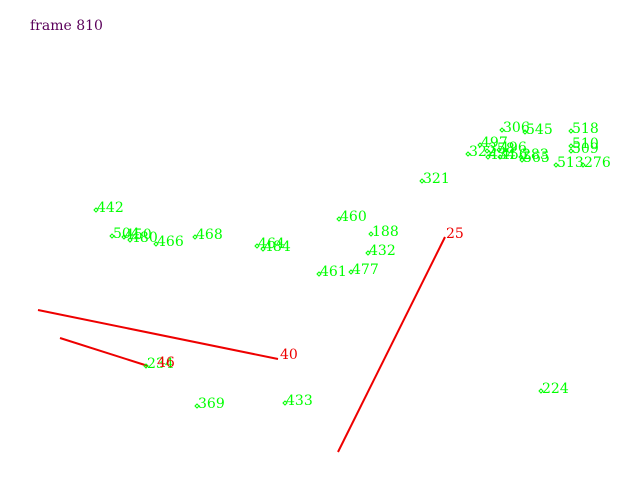 The image size is (640, 480). I want to click on marker-label-484: 484, so click(277, 247).